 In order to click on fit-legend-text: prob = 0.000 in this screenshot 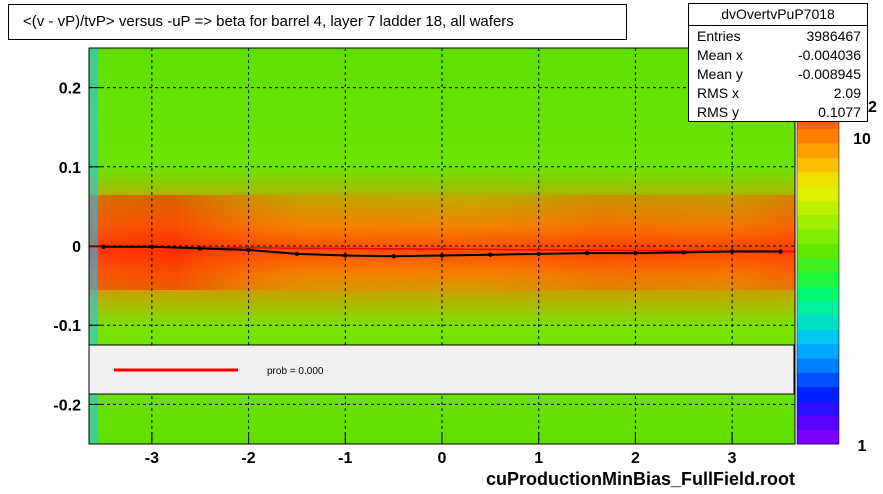, I will do `click(295, 371)`.